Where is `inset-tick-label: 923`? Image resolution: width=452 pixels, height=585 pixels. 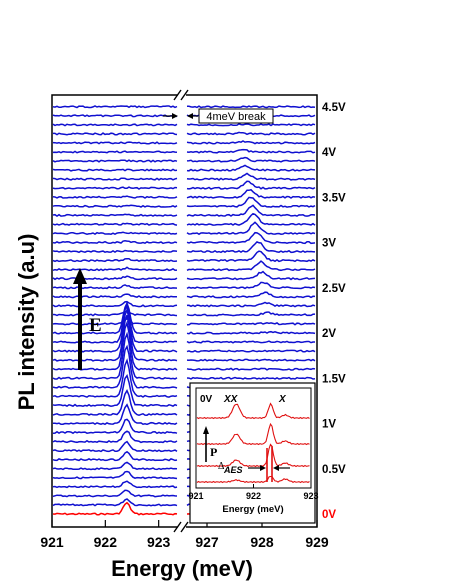 inset-tick-label: 923 is located at coordinates (310, 496).